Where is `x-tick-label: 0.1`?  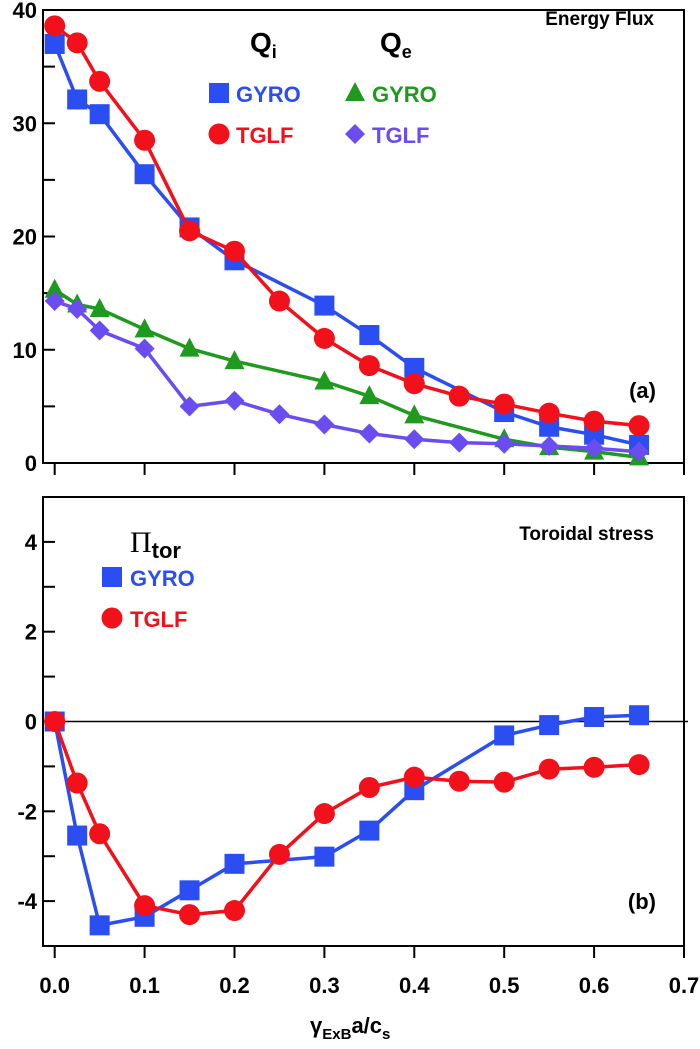 x-tick-label: 0.1 is located at coordinates (144, 985).